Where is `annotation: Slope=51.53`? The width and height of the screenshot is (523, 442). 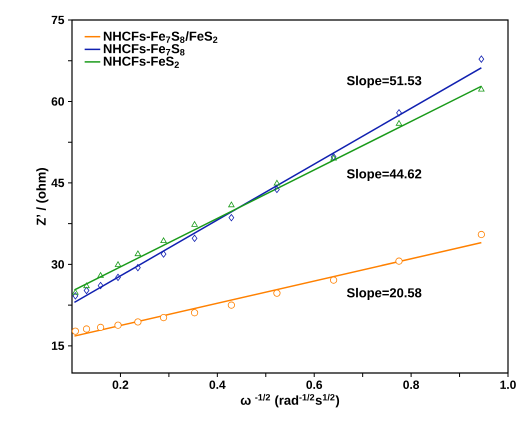
annotation: Slope=51.53 is located at coordinates (384, 82).